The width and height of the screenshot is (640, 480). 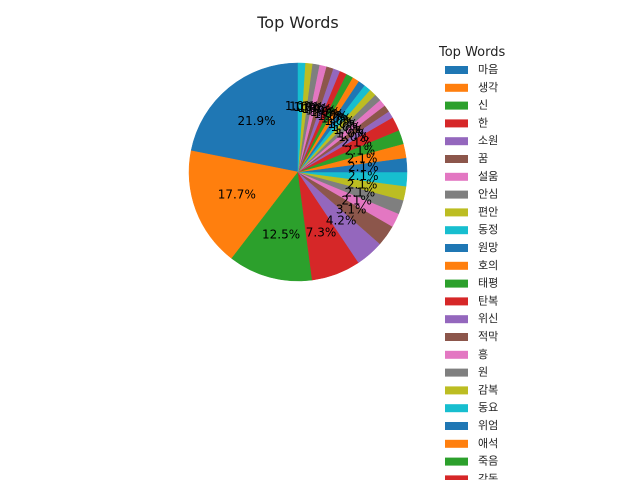 What do you see at coordinates (321, 233) in the screenshot?
I see `slice-percent-label: 7.3%` at bounding box center [321, 233].